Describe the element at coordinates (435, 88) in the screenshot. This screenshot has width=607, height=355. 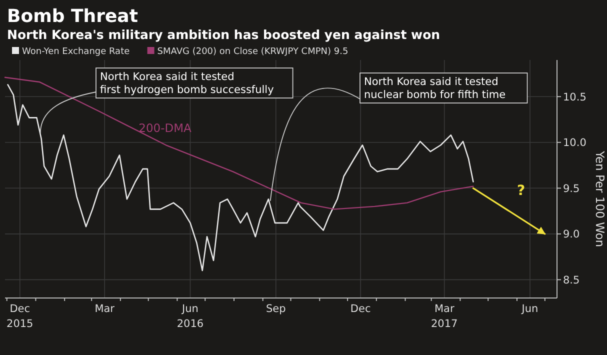
I see `annotation: North Korea said it tested nuclear bomb for fifth time` at that location.